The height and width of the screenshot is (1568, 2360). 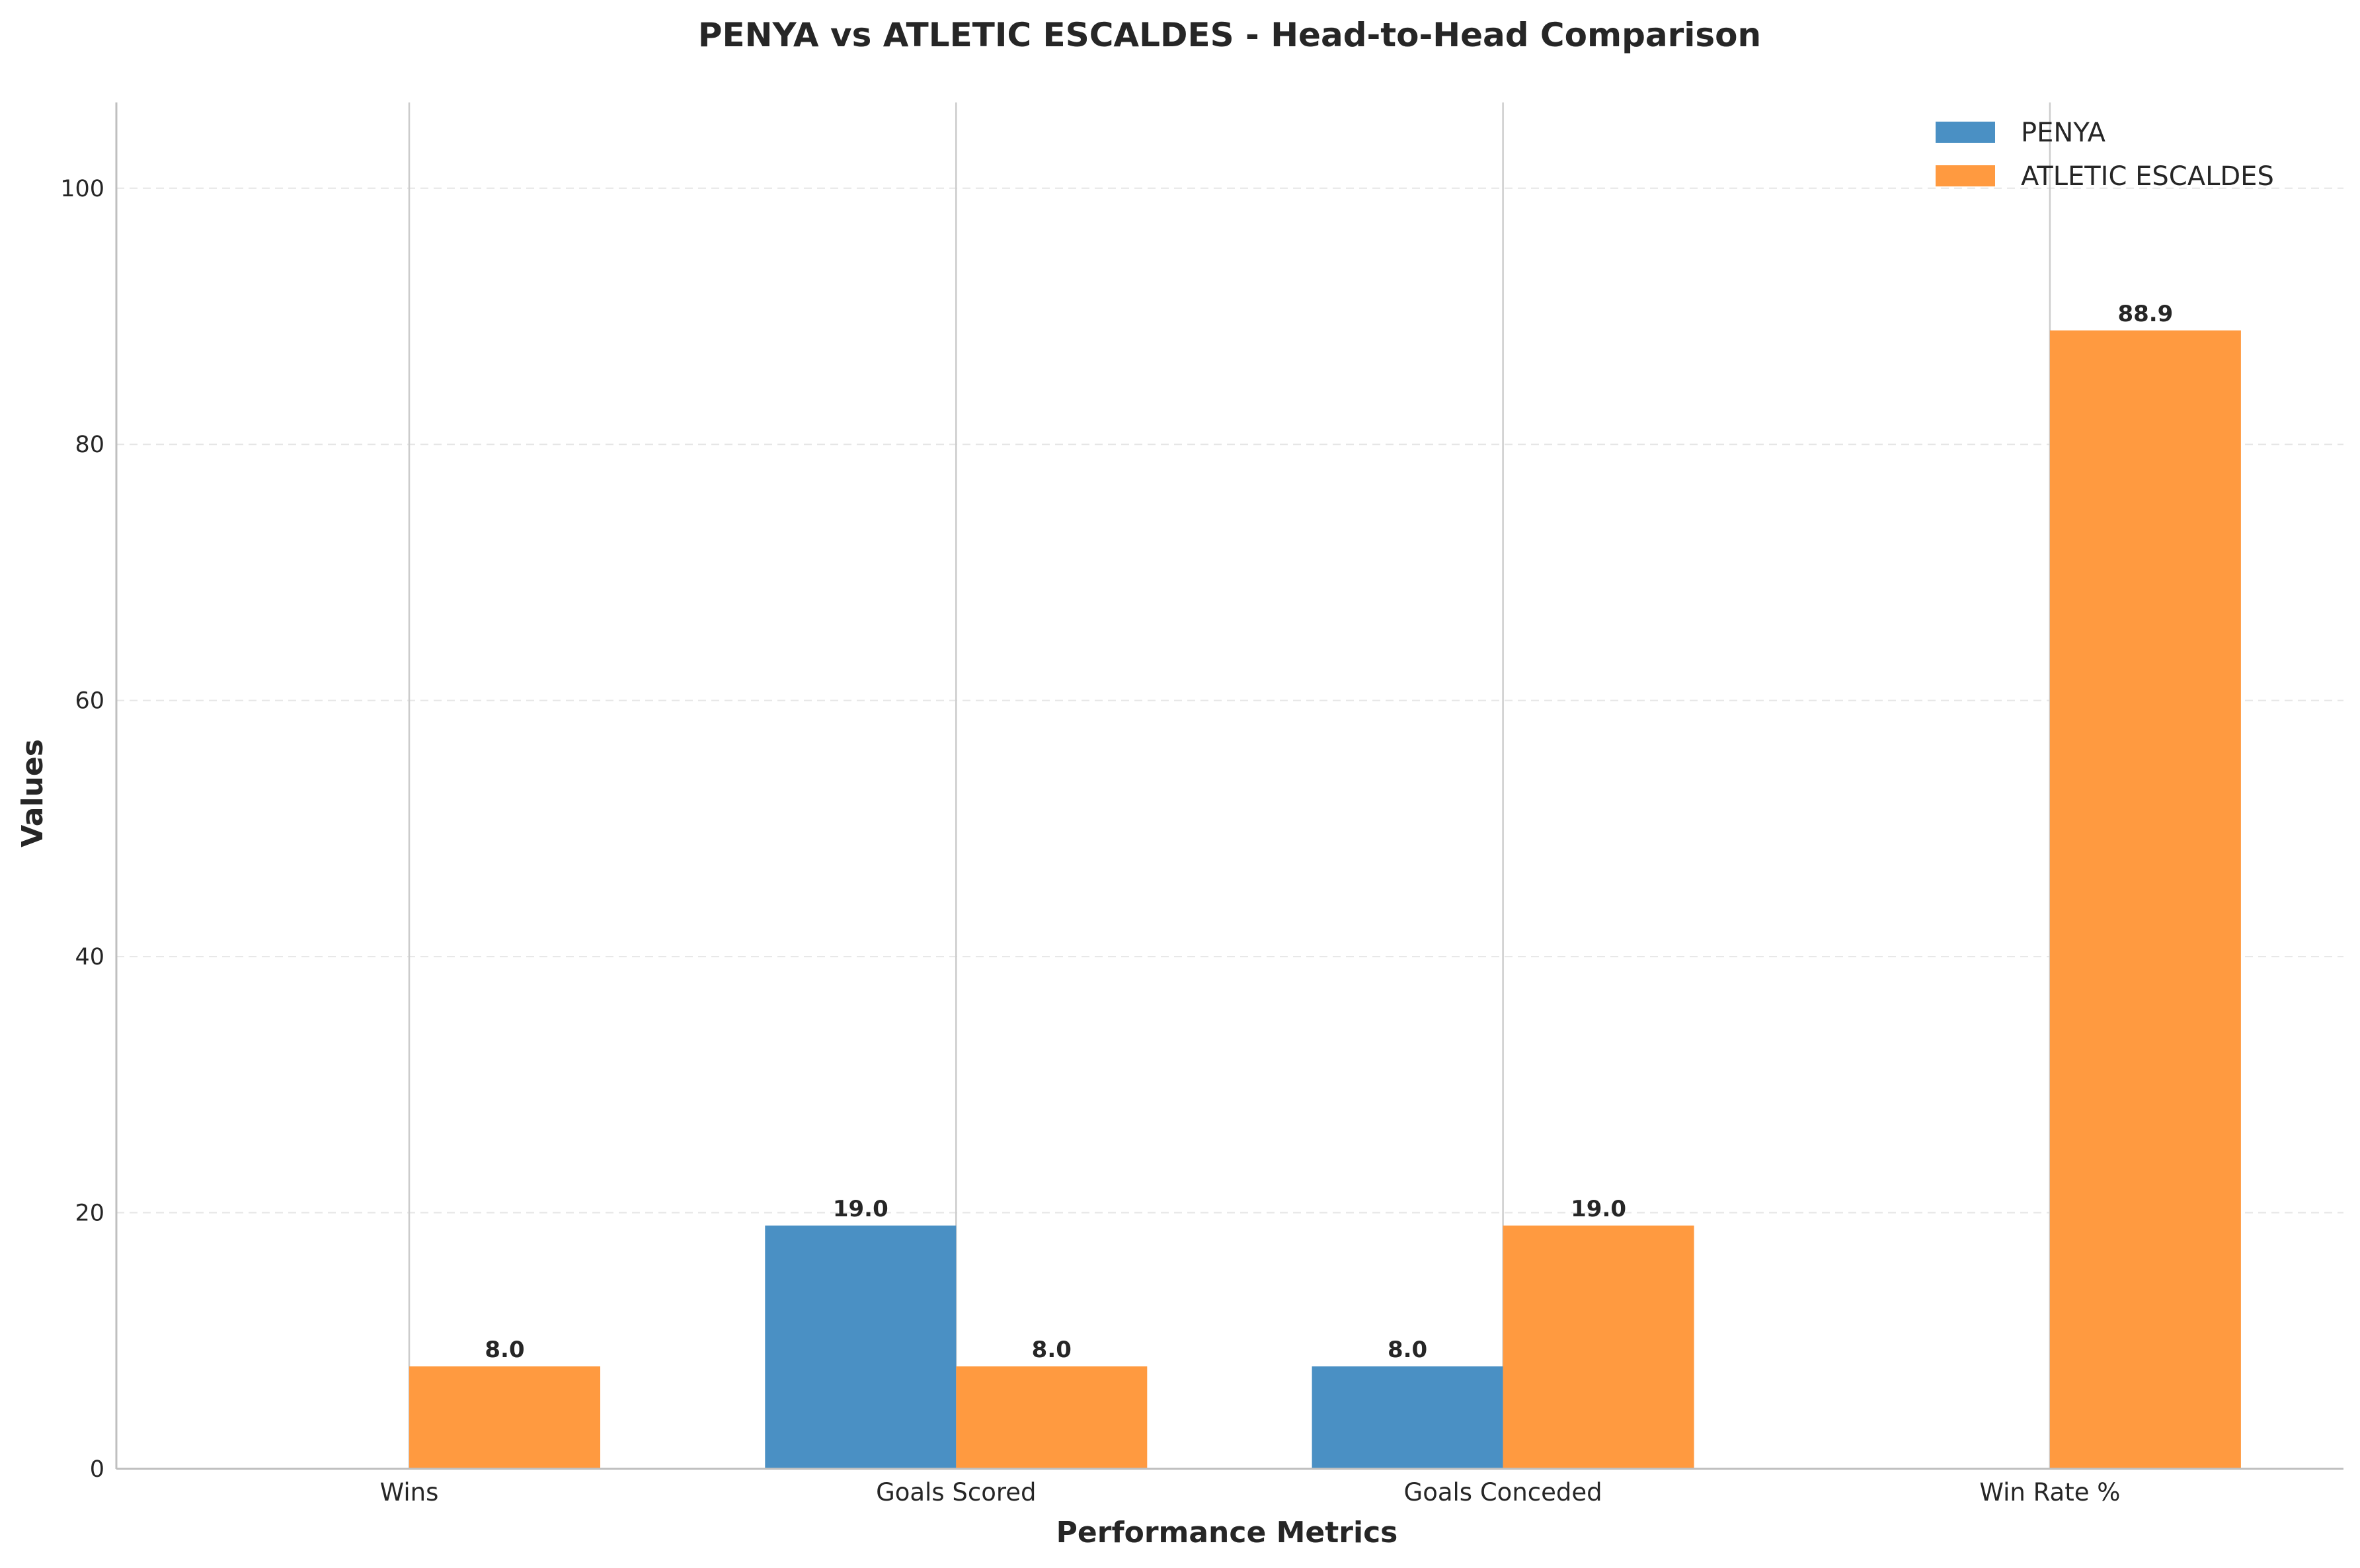 What do you see at coordinates (89, 445) in the screenshot?
I see `y-tick-label: 80` at bounding box center [89, 445].